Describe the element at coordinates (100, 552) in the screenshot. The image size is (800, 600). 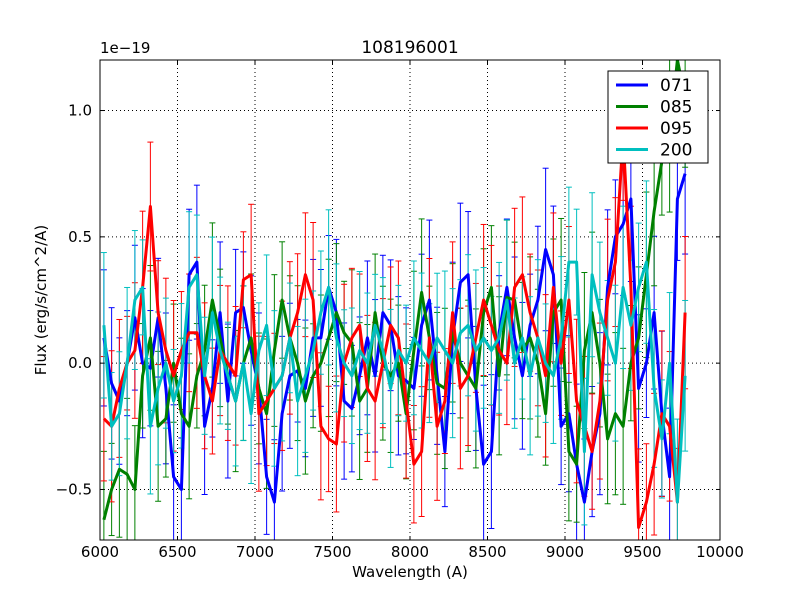
I see `x-tick-label: 6000` at that location.